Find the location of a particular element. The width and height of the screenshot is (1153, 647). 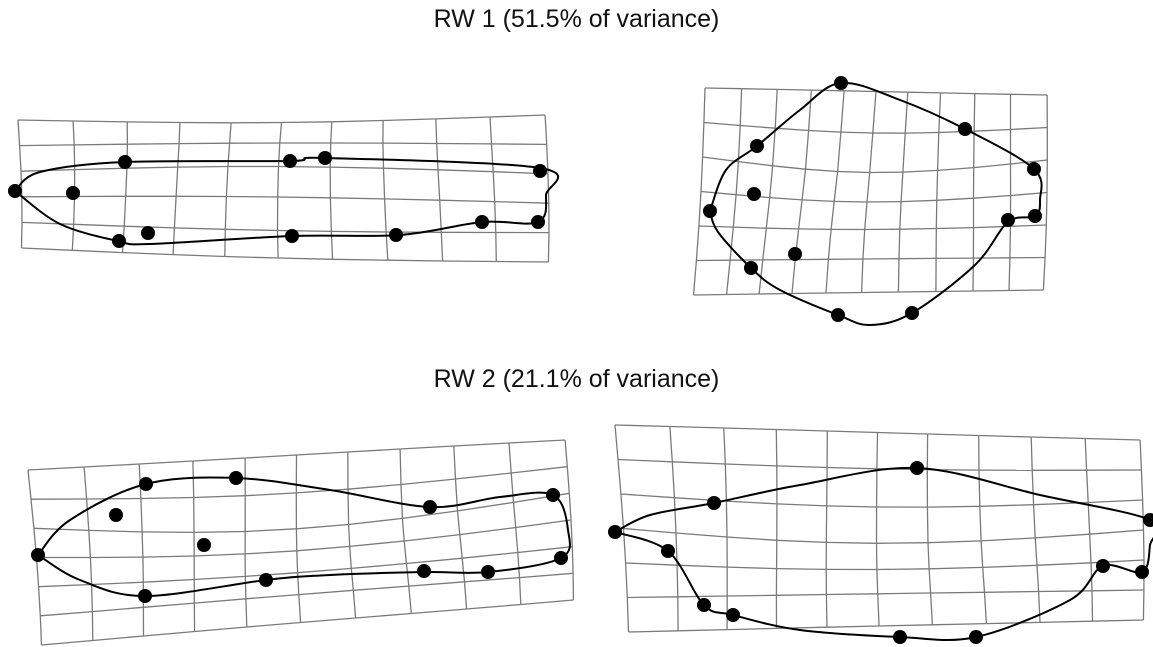

rw1-heading: RW 1 (51.5% of variance) is located at coordinates (576, 19).